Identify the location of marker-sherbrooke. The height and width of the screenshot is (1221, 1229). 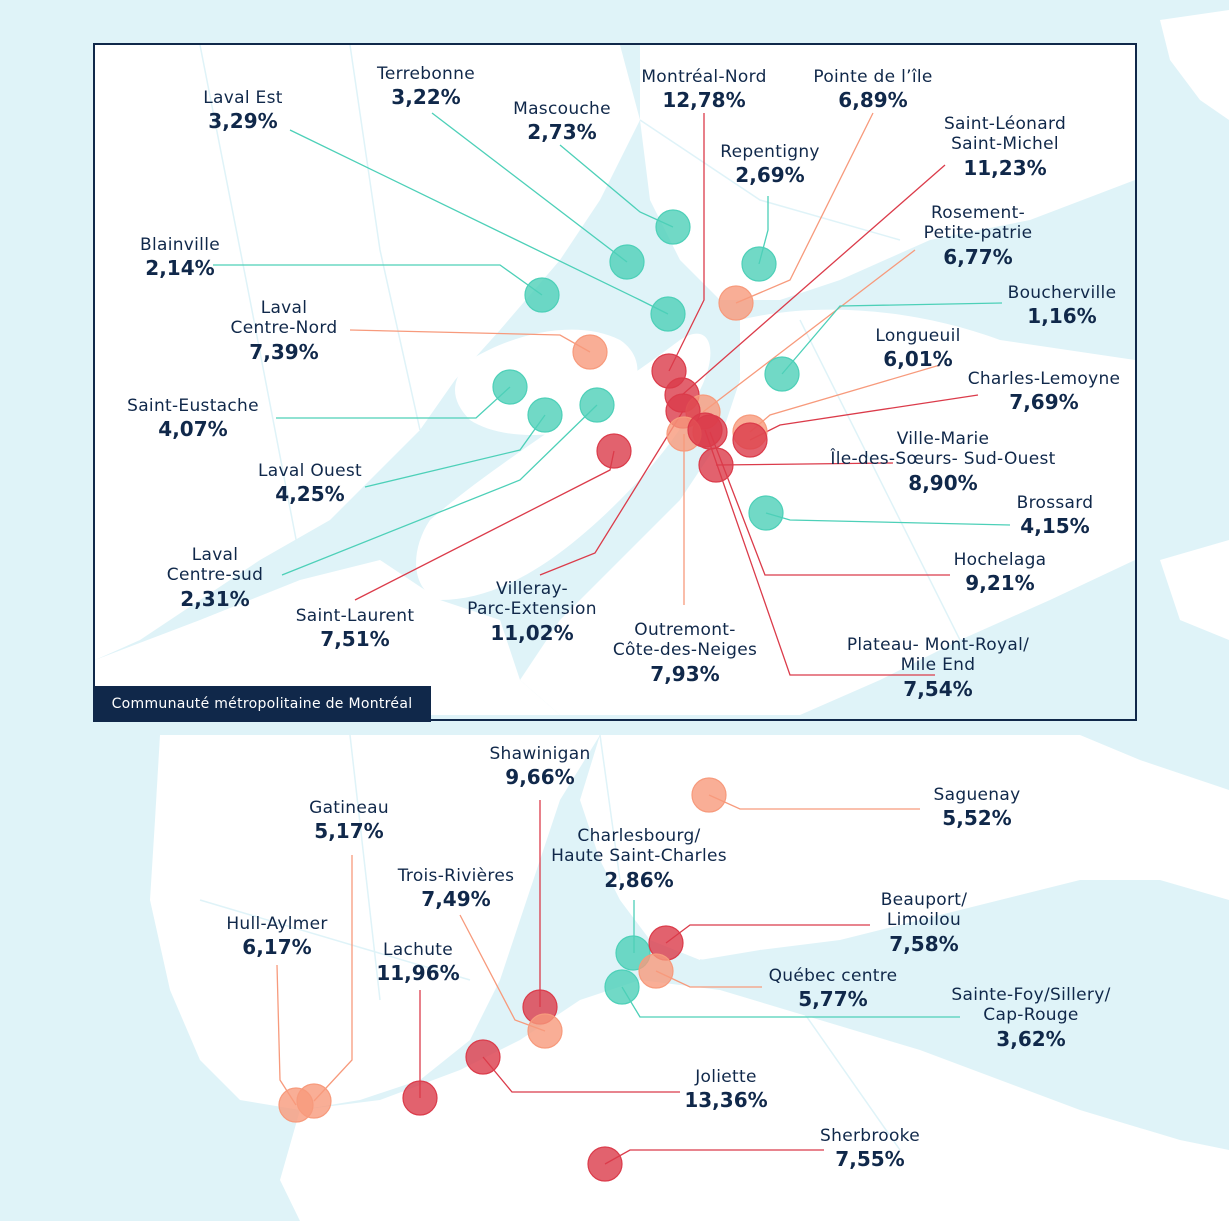
(605, 1164).